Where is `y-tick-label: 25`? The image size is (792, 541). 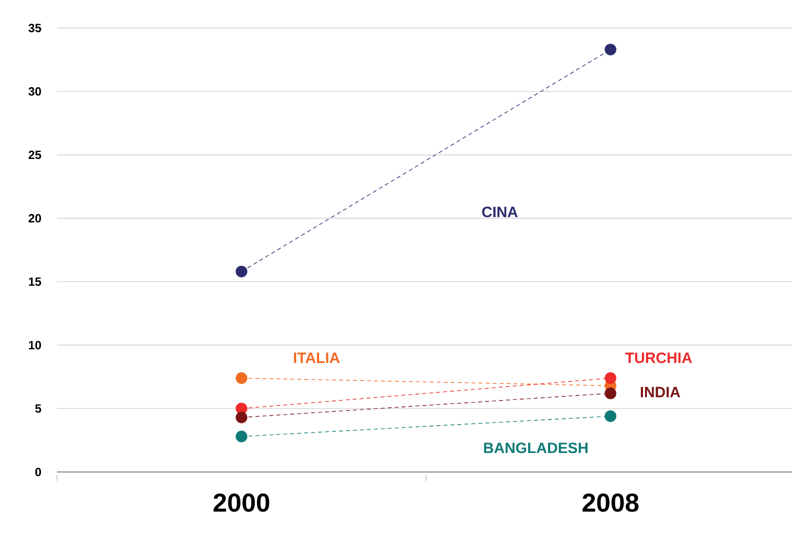
y-tick-label: 25 is located at coordinates (35, 155).